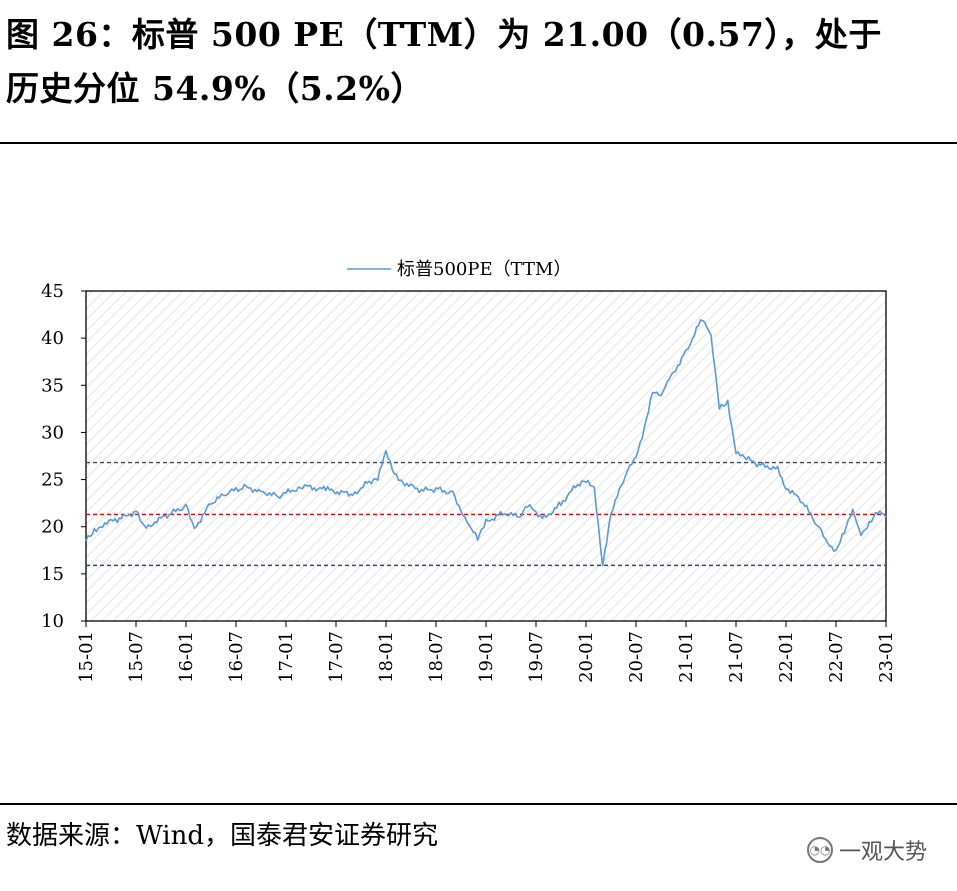 This screenshot has height=891, width=957. What do you see at coordinates (222, 836) in the screenshot?
I see `source-note: 数据来源：Wind，国泰君安证券研究` at bounding box center [222, 836].